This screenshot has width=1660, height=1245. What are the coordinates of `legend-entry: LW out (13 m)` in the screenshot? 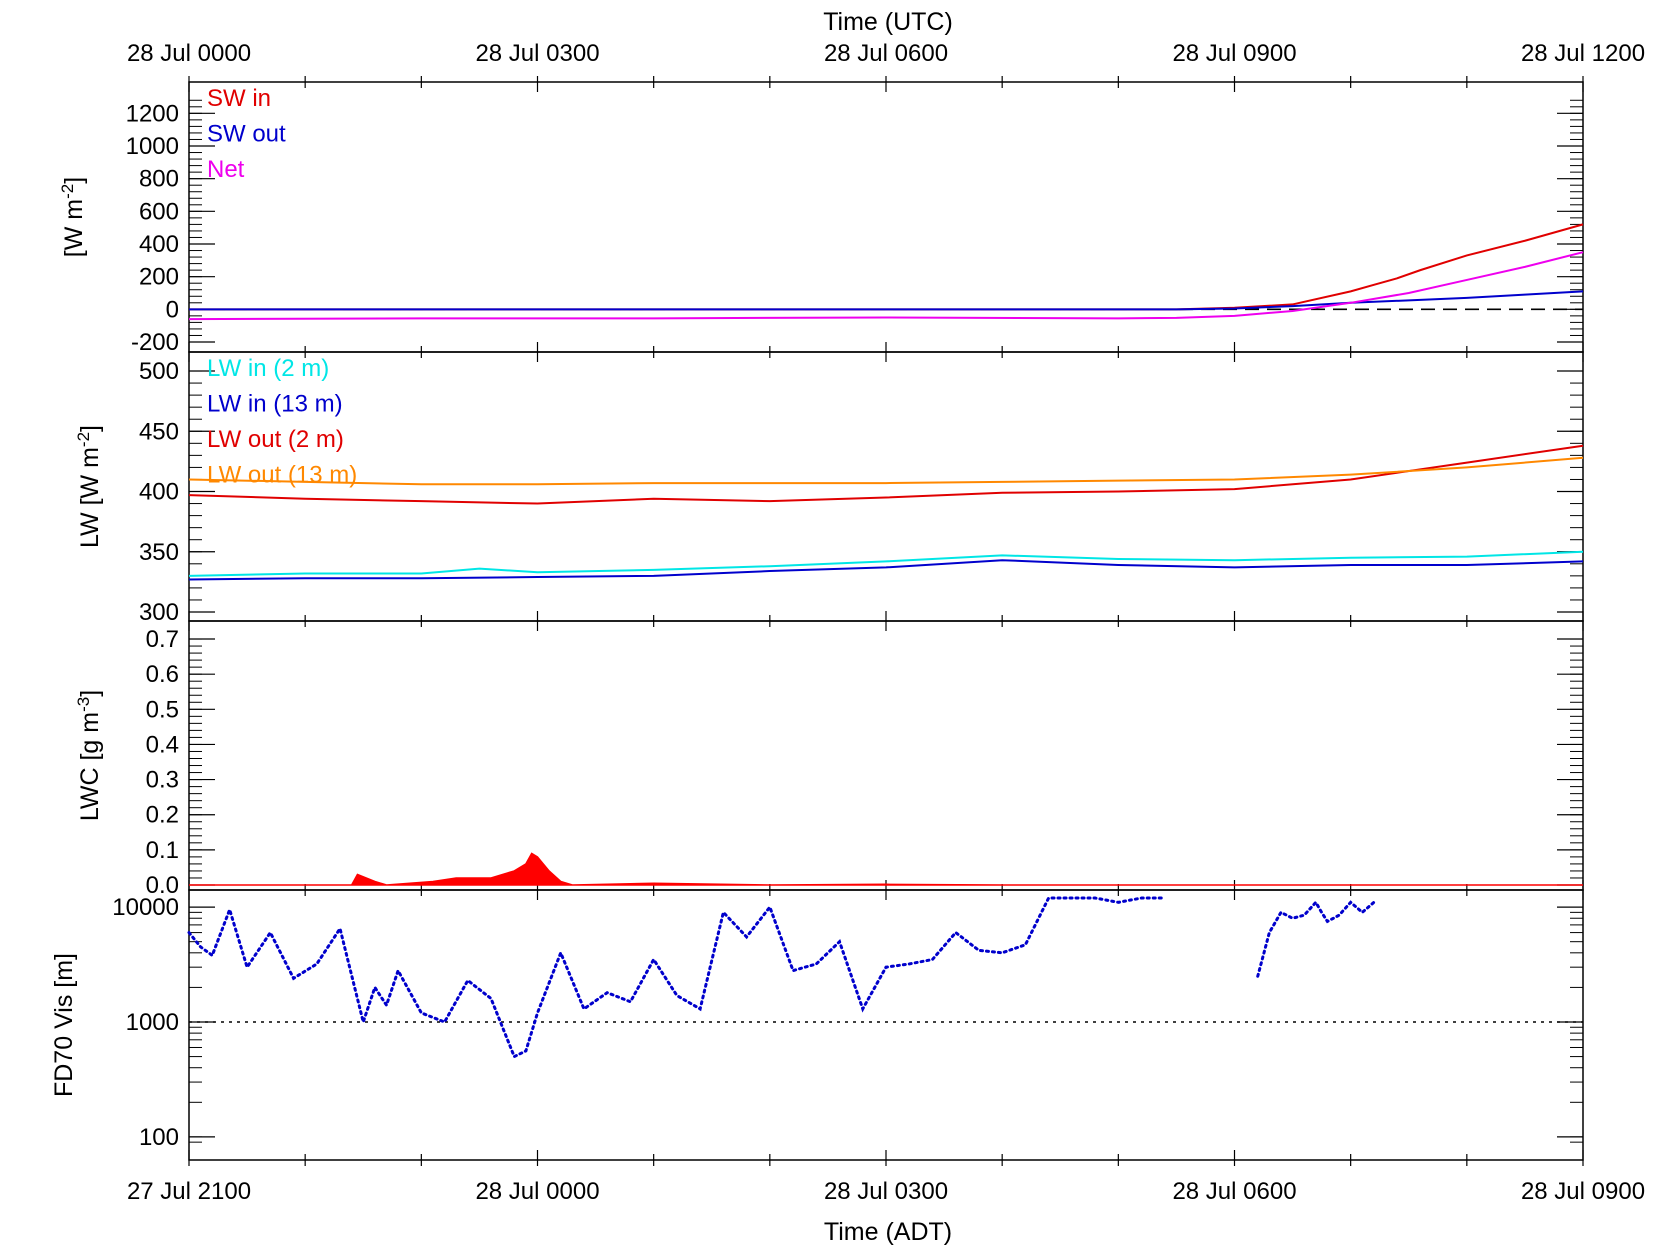 It's located at (282, 475).